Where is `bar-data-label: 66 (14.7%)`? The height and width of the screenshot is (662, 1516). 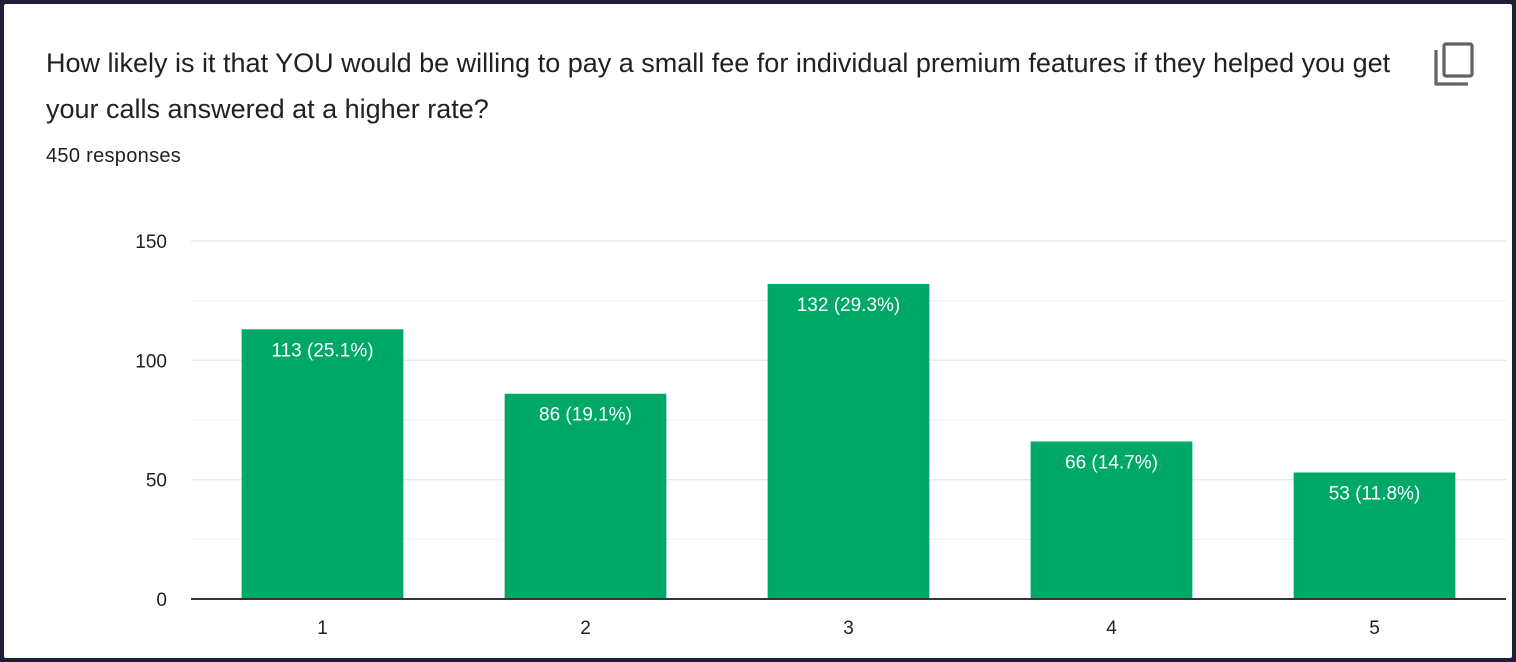 bar-data-label: 66 (14.7%) is located at coordinates (1111, 462).